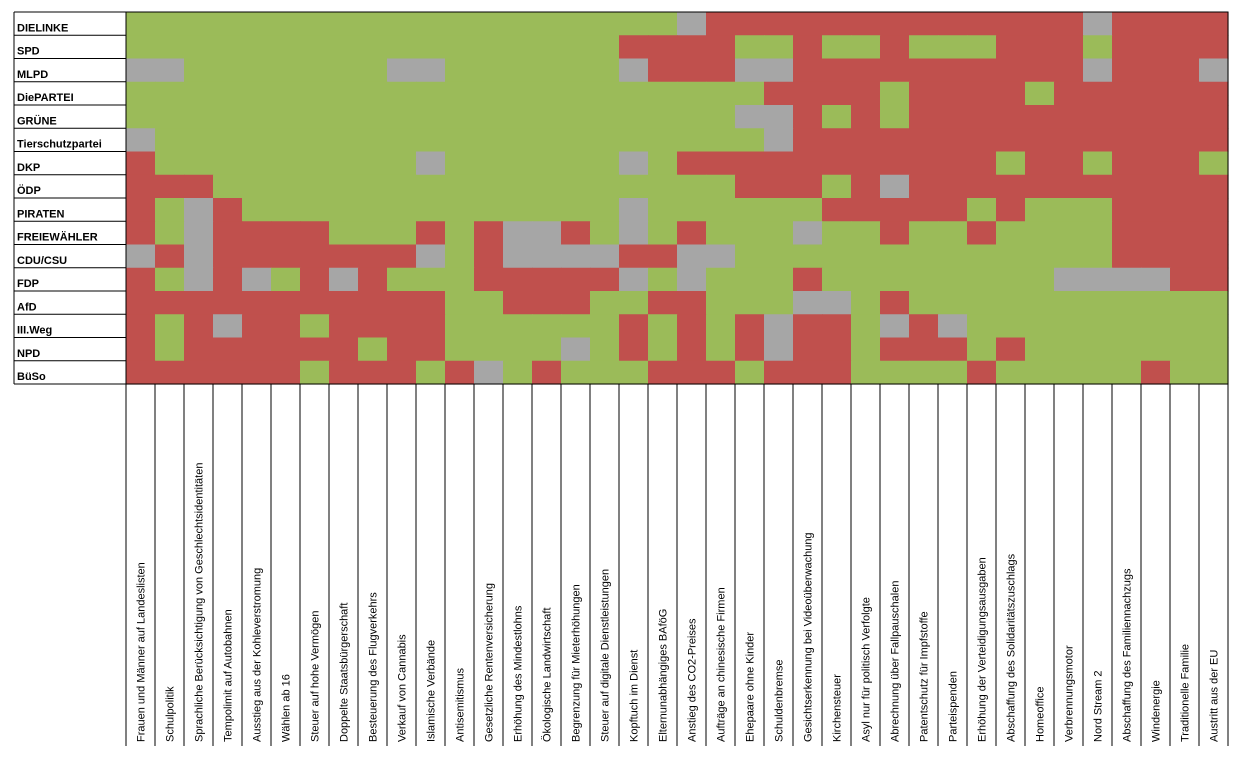  Describe the element at coordinates (42, 261) in the screenshot. I see `party-label: CDU/CSU` at that location.